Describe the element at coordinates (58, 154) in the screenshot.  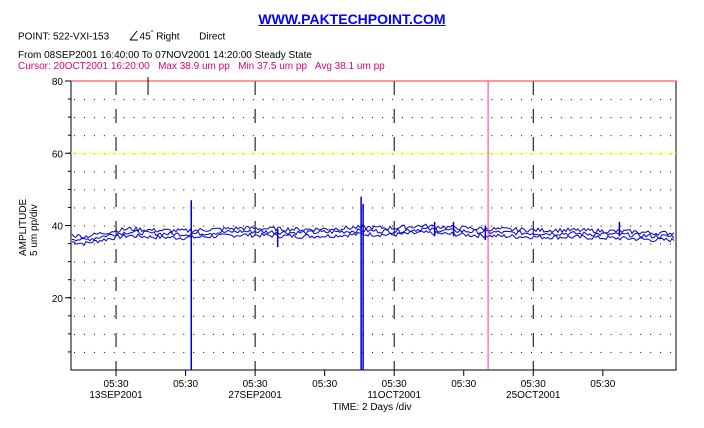
I see `y-tick-label: 60` at that location.